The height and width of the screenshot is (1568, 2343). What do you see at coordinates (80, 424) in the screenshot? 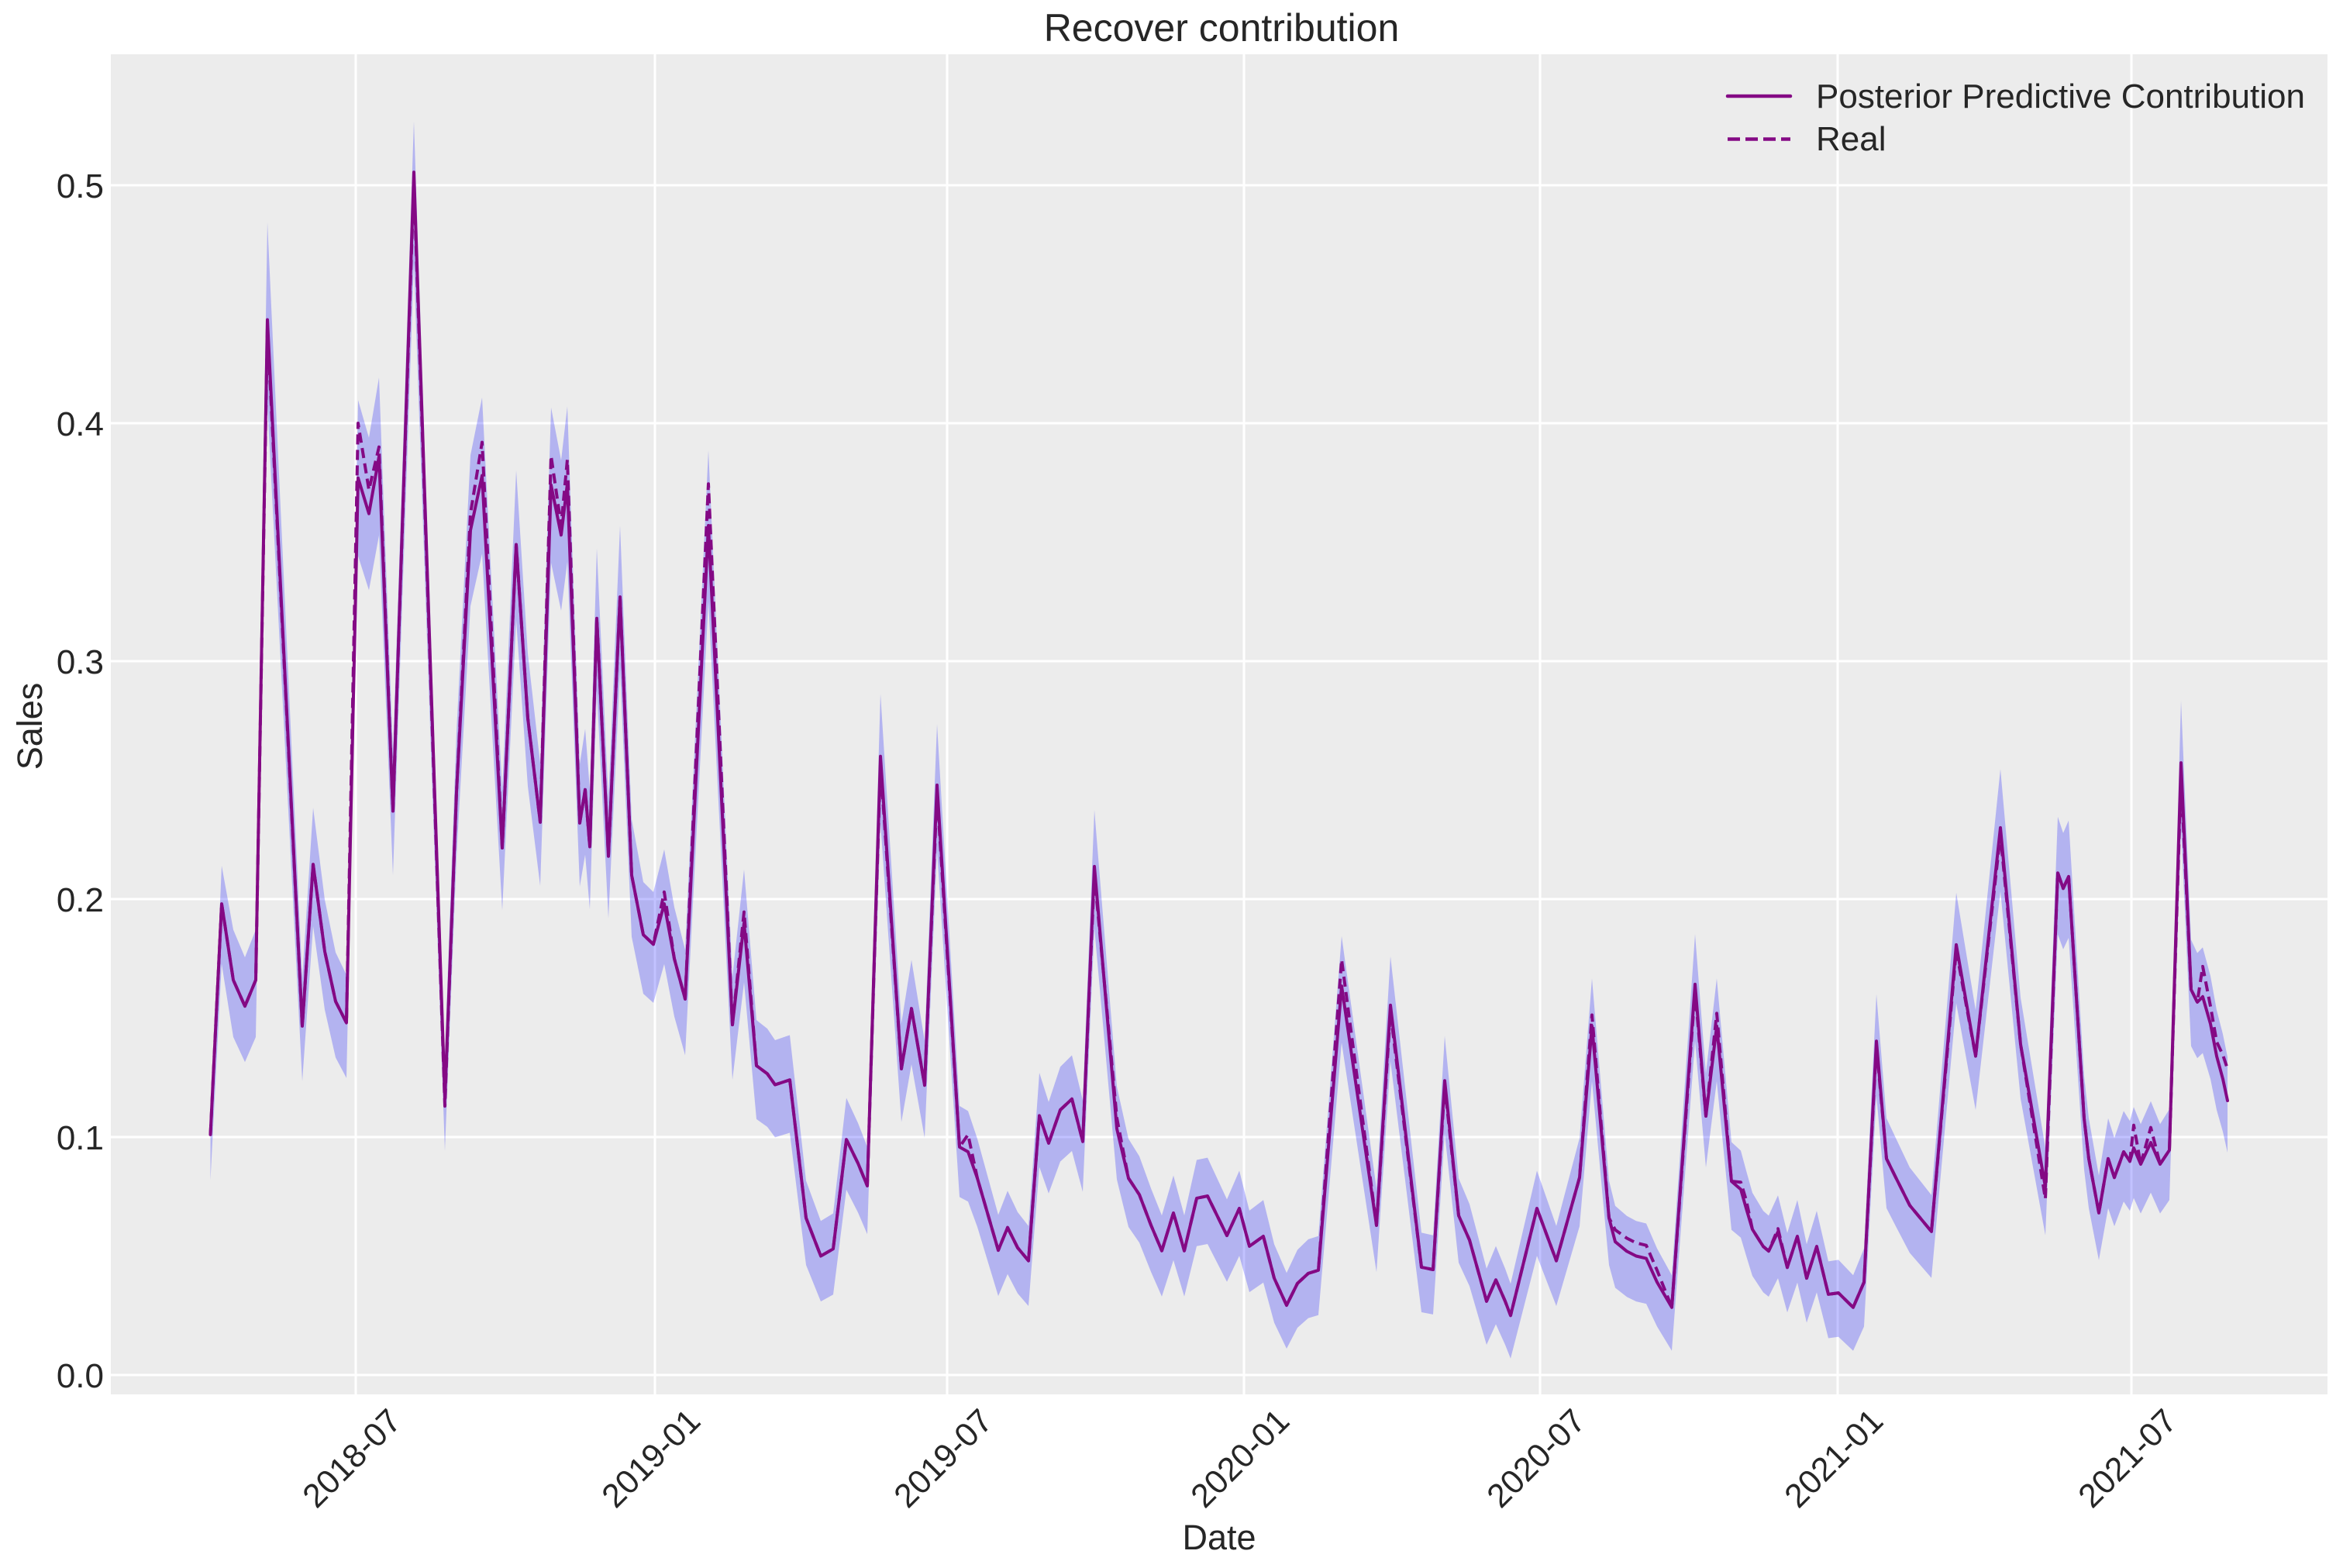
I see `svg-text: 0.4` at bounding box center [80, 424].